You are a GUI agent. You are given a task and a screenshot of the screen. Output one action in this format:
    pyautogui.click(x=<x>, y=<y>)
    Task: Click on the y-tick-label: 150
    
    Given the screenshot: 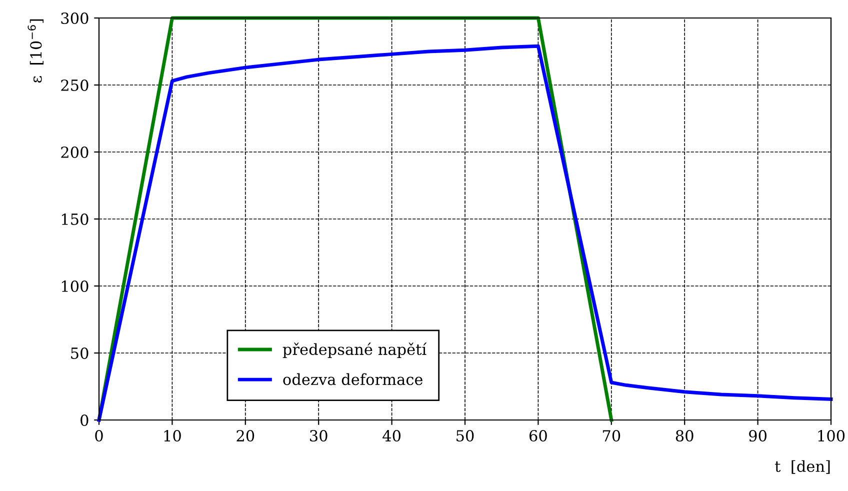 What is the action you would take?
    pyautogui.click(x=75, y=219)
    